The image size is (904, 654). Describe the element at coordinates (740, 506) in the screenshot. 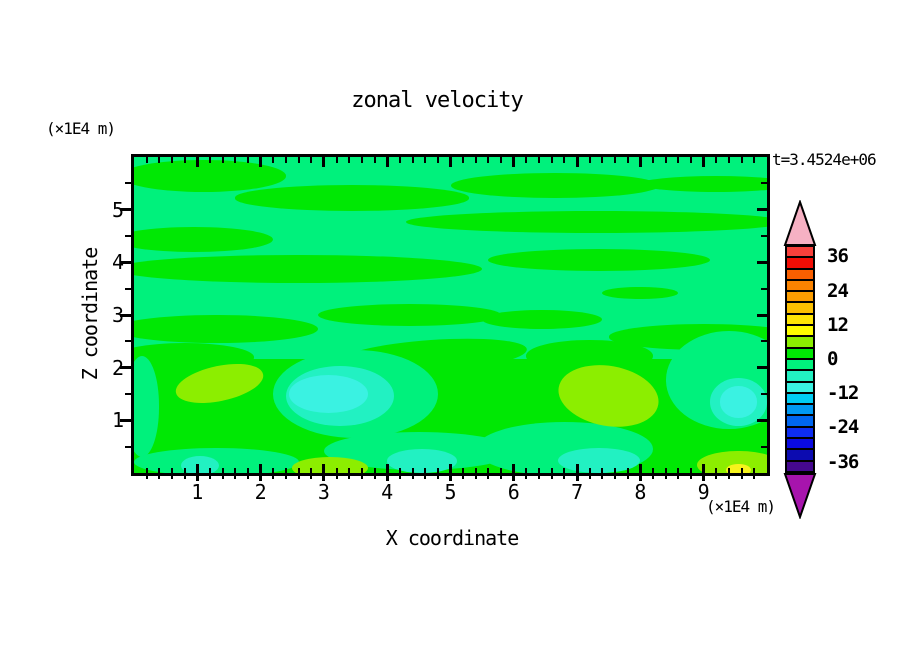

I see `x-axis-unit-label: (×1E4 m)` at that location.